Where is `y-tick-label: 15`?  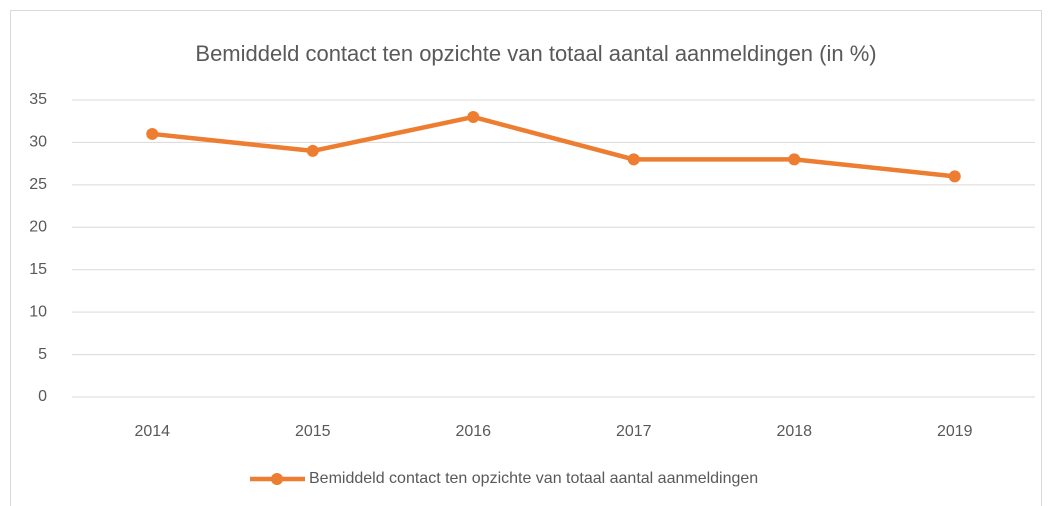 y-tick-label: 15 is located at coordinates (38, 269).